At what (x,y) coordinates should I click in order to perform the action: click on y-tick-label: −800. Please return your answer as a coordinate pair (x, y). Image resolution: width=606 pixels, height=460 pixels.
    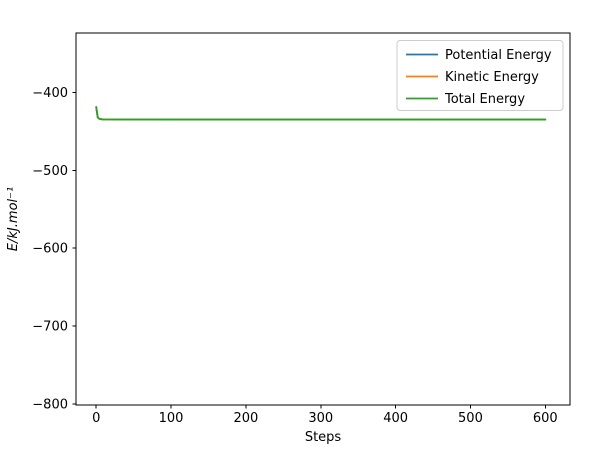
    Looking at the image, I should click on (50, 405).